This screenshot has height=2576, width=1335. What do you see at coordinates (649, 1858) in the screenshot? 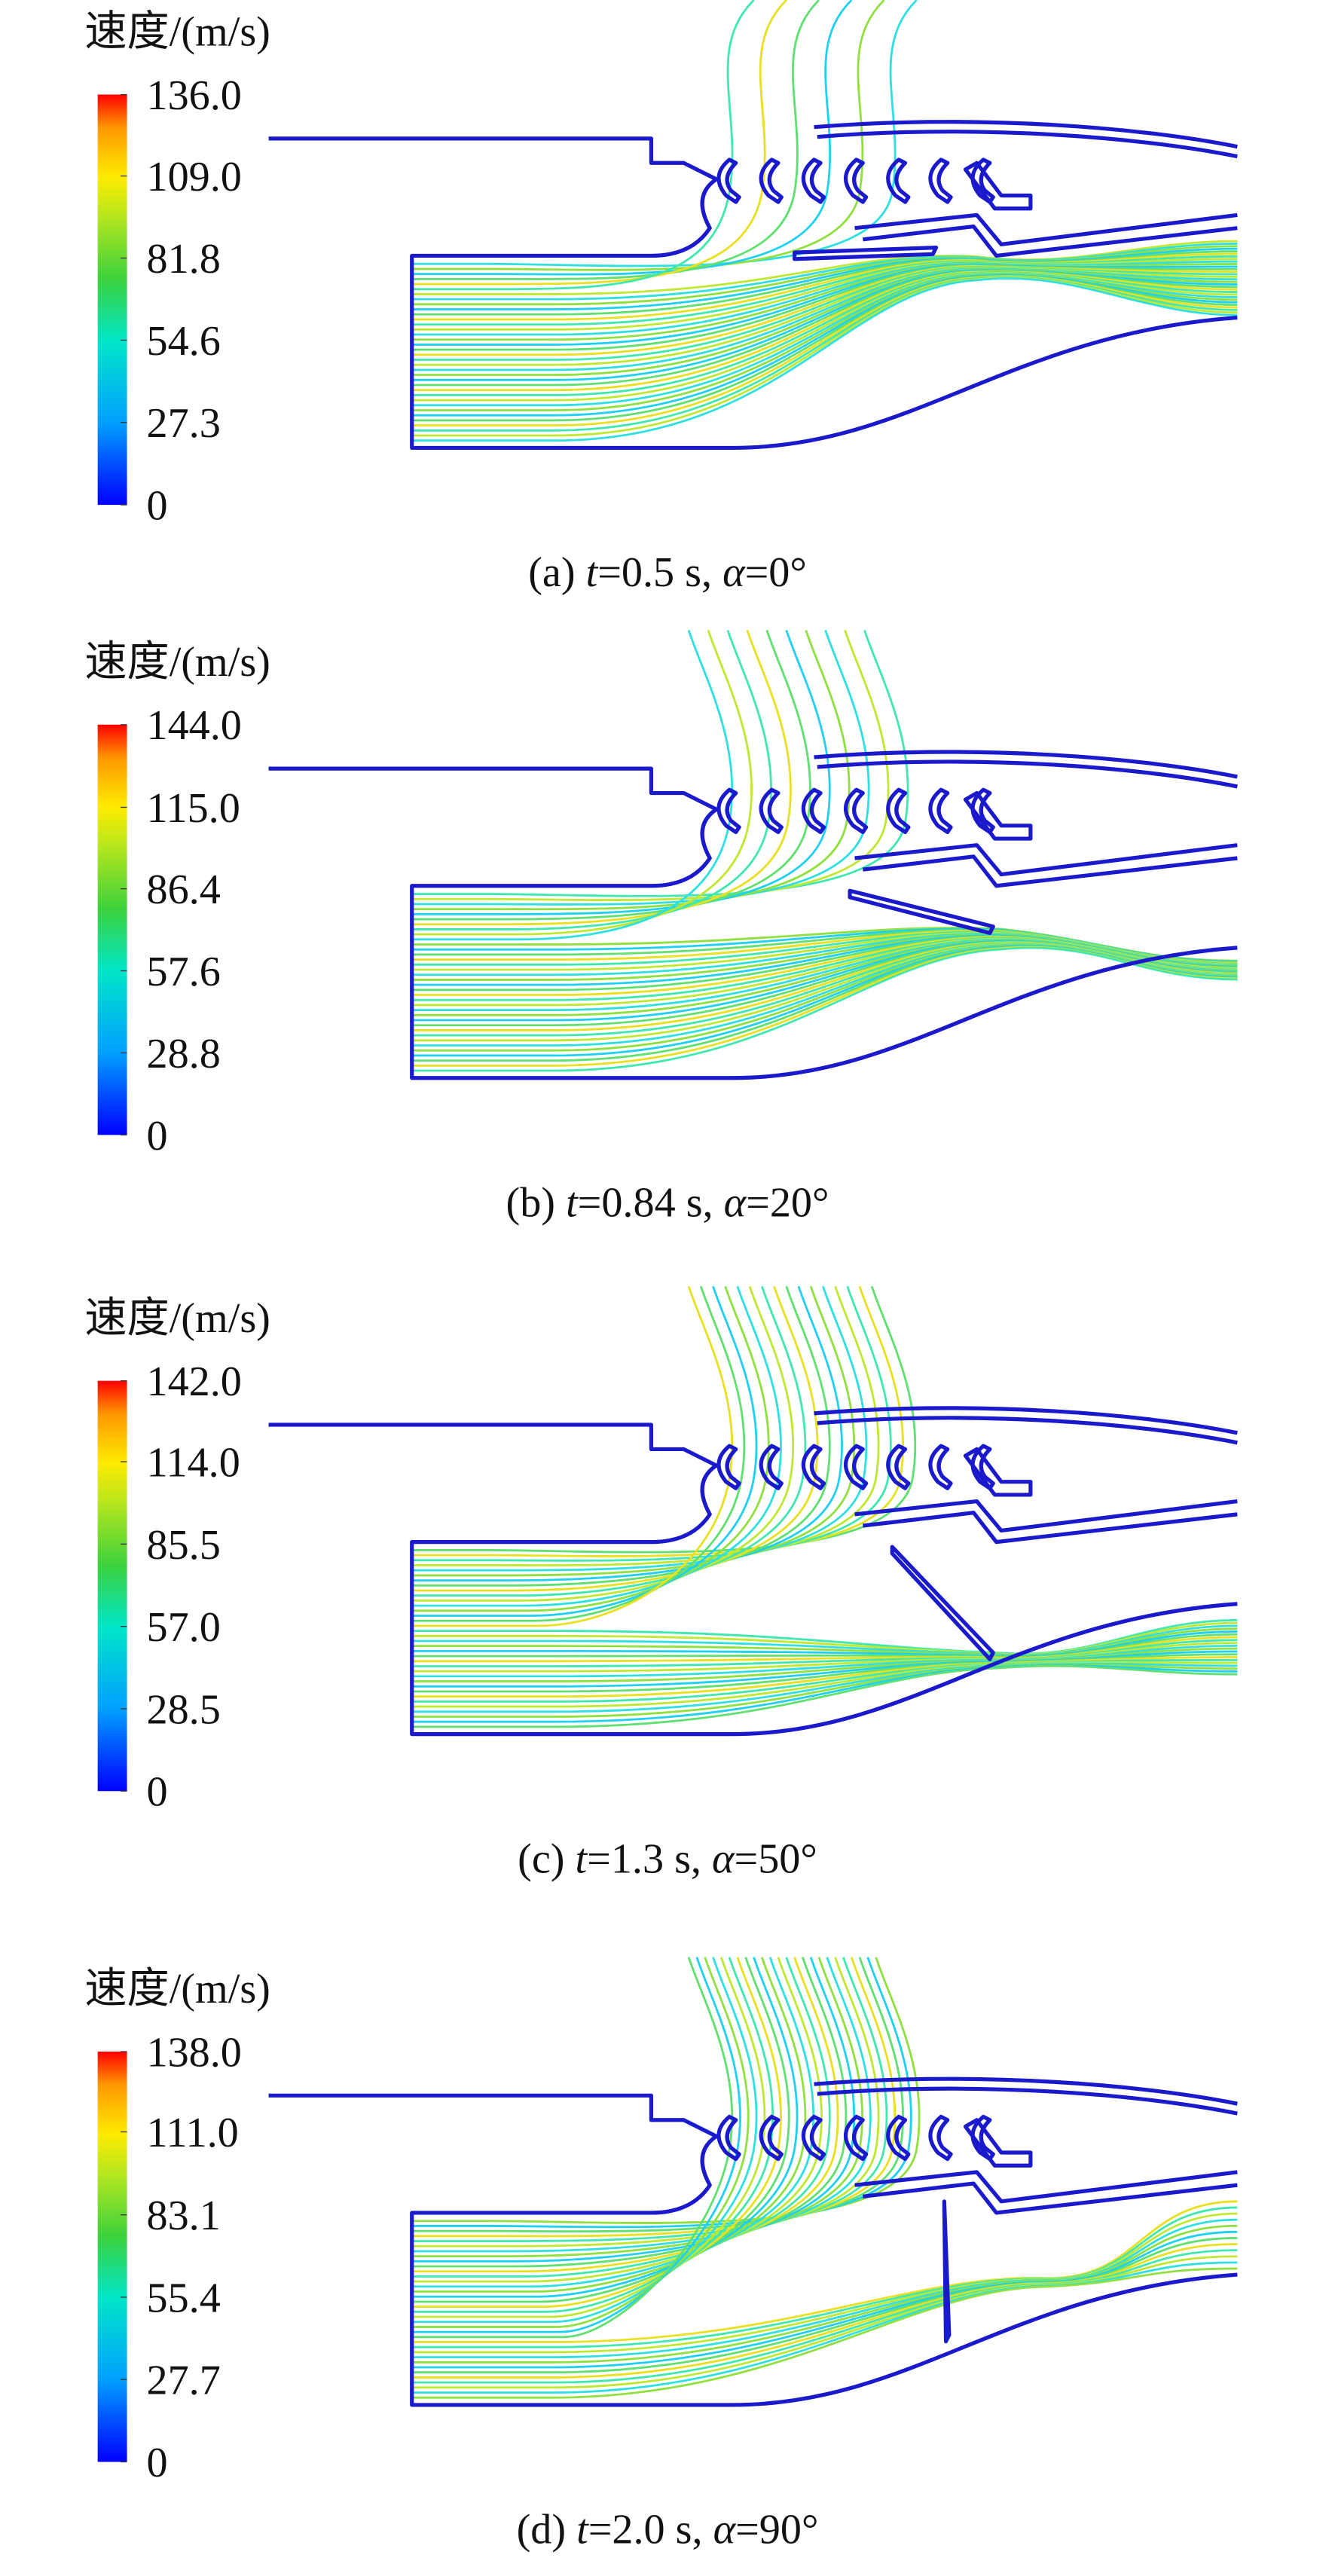
I see `caption-part: =1.3 s,` at bounding box center [649, 1858].